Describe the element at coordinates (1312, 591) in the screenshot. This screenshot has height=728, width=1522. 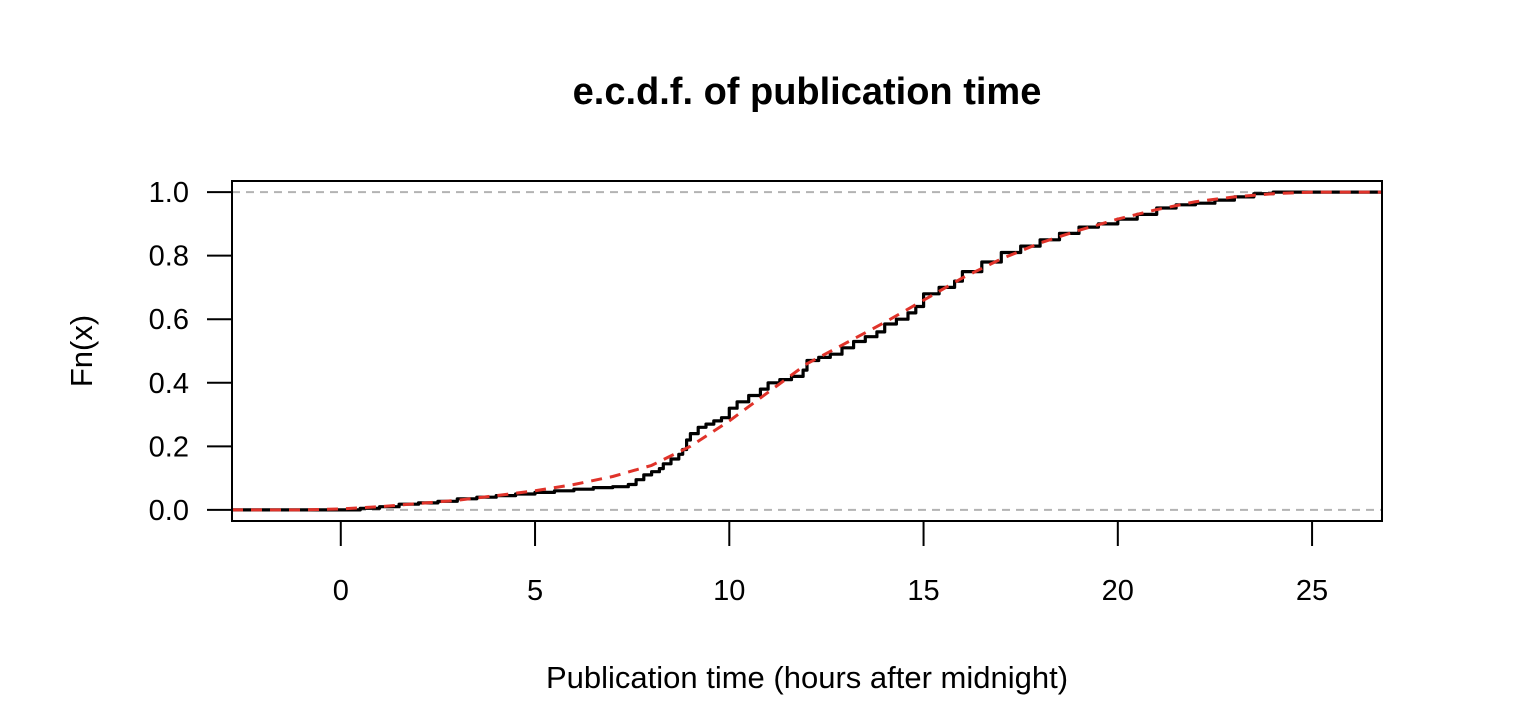
I see `x-tick-label: 25` at that location.